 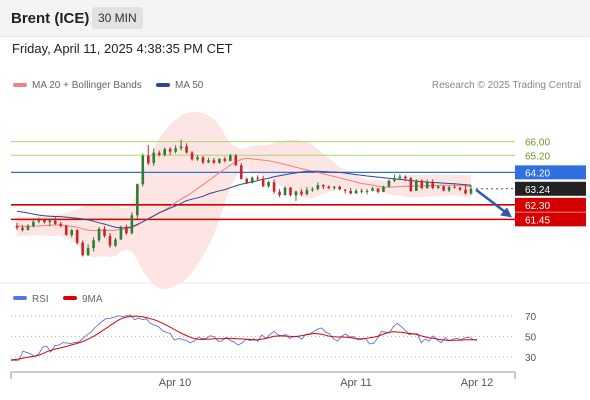 I want to click on timeframe-badge: 30 MIN, so click(x=117, y=18).